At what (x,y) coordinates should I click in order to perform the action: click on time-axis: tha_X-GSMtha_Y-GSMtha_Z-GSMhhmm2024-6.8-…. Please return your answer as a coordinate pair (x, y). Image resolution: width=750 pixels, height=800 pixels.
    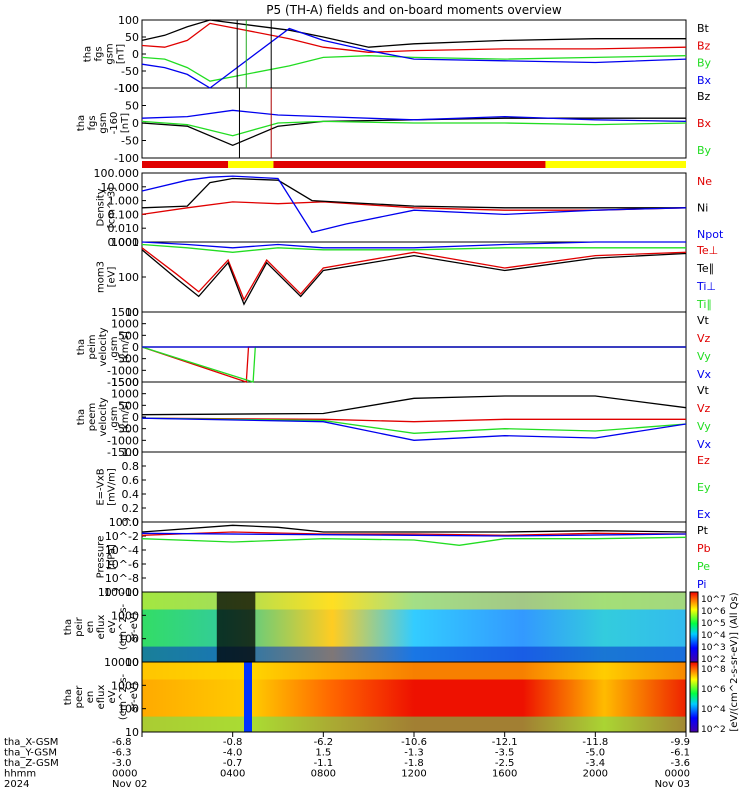
    Looking at the image, I should click on (347, 761).